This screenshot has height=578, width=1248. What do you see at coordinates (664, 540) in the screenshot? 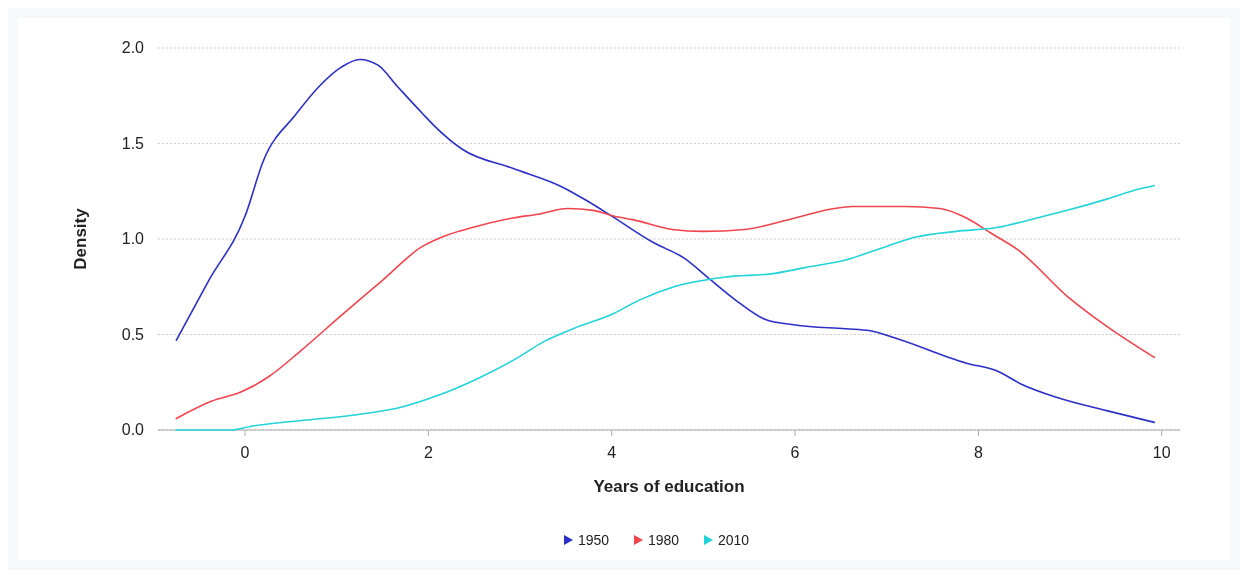
I see `legend-label: 1980` at bounding box center [664, 540].